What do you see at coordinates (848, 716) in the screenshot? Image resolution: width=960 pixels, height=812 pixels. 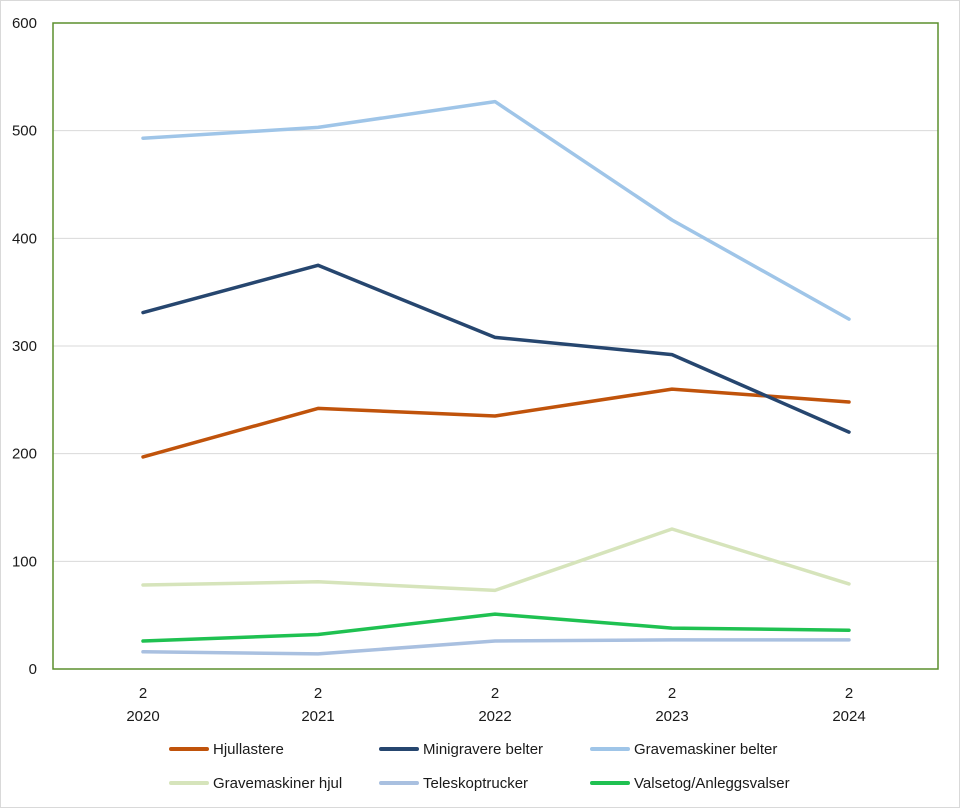 I see `x-tick-label-year: 2024` at bounding box center [848, 716].